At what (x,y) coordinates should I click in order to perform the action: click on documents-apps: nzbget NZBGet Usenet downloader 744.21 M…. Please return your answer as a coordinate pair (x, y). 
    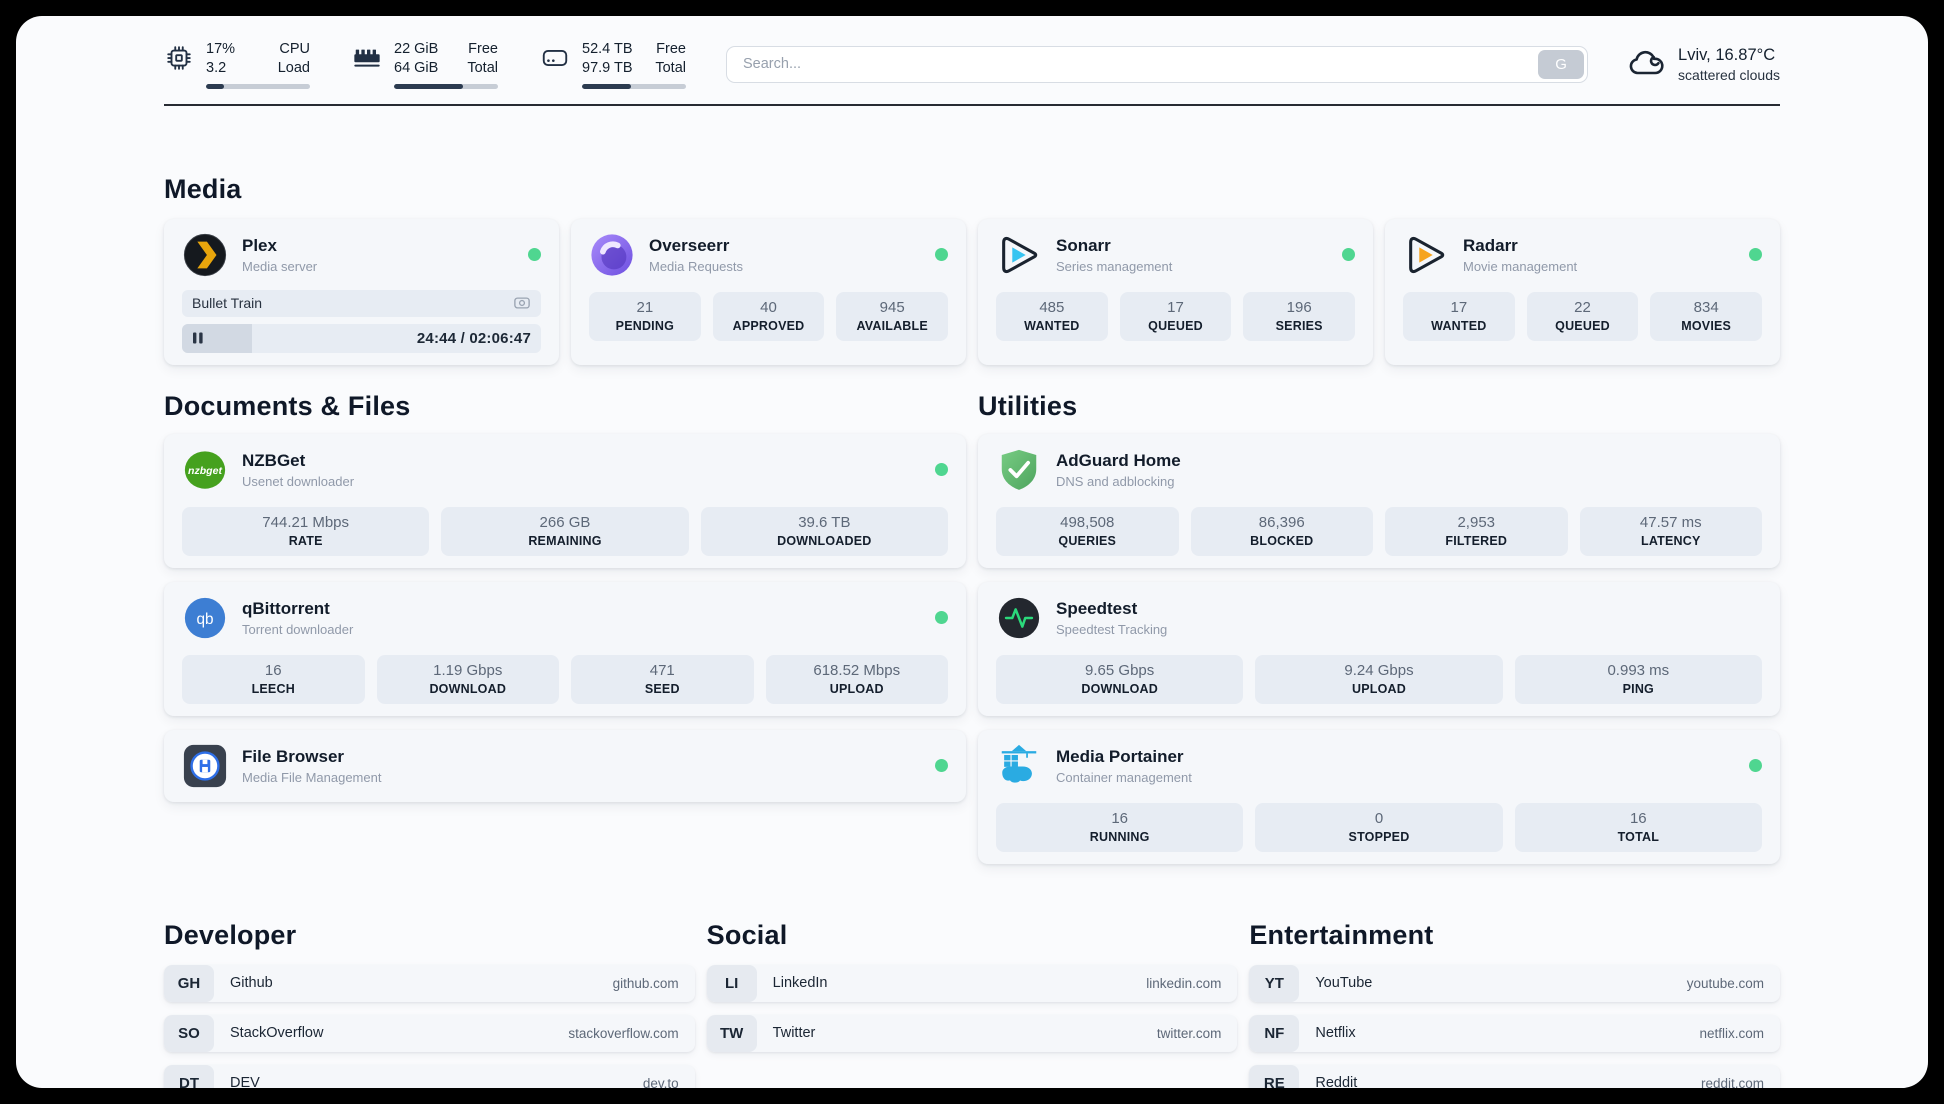
    Looking at the image, I should click on (565, 617).